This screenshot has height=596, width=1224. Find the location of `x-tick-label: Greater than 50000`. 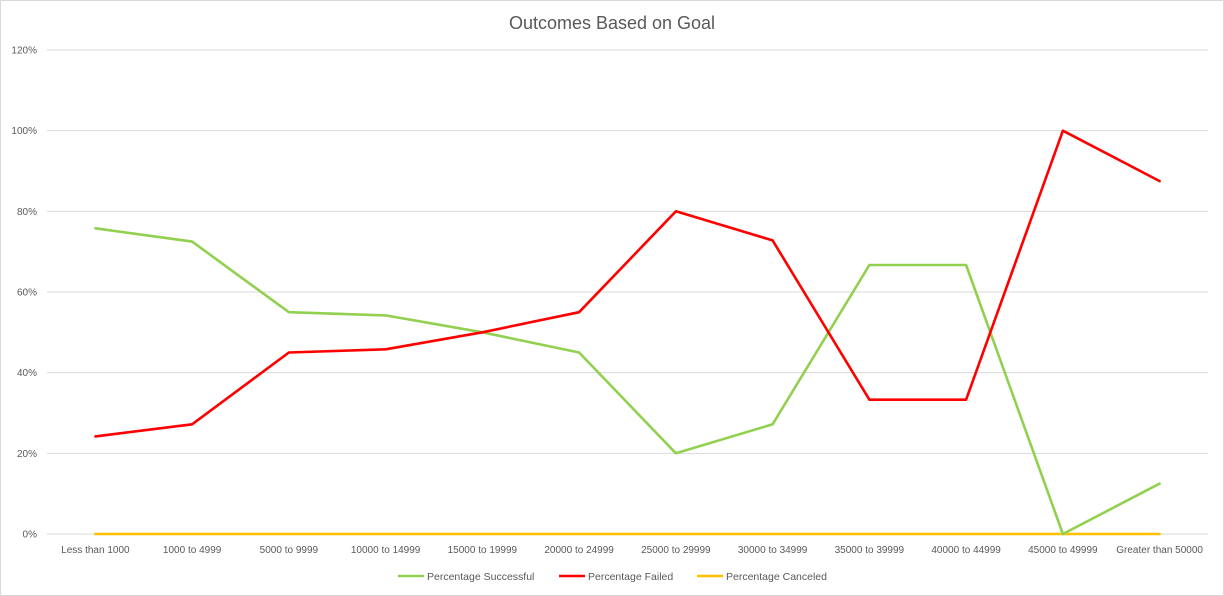

x-tick-label: Greater than 50000 is located at coordinates (1159, 550).